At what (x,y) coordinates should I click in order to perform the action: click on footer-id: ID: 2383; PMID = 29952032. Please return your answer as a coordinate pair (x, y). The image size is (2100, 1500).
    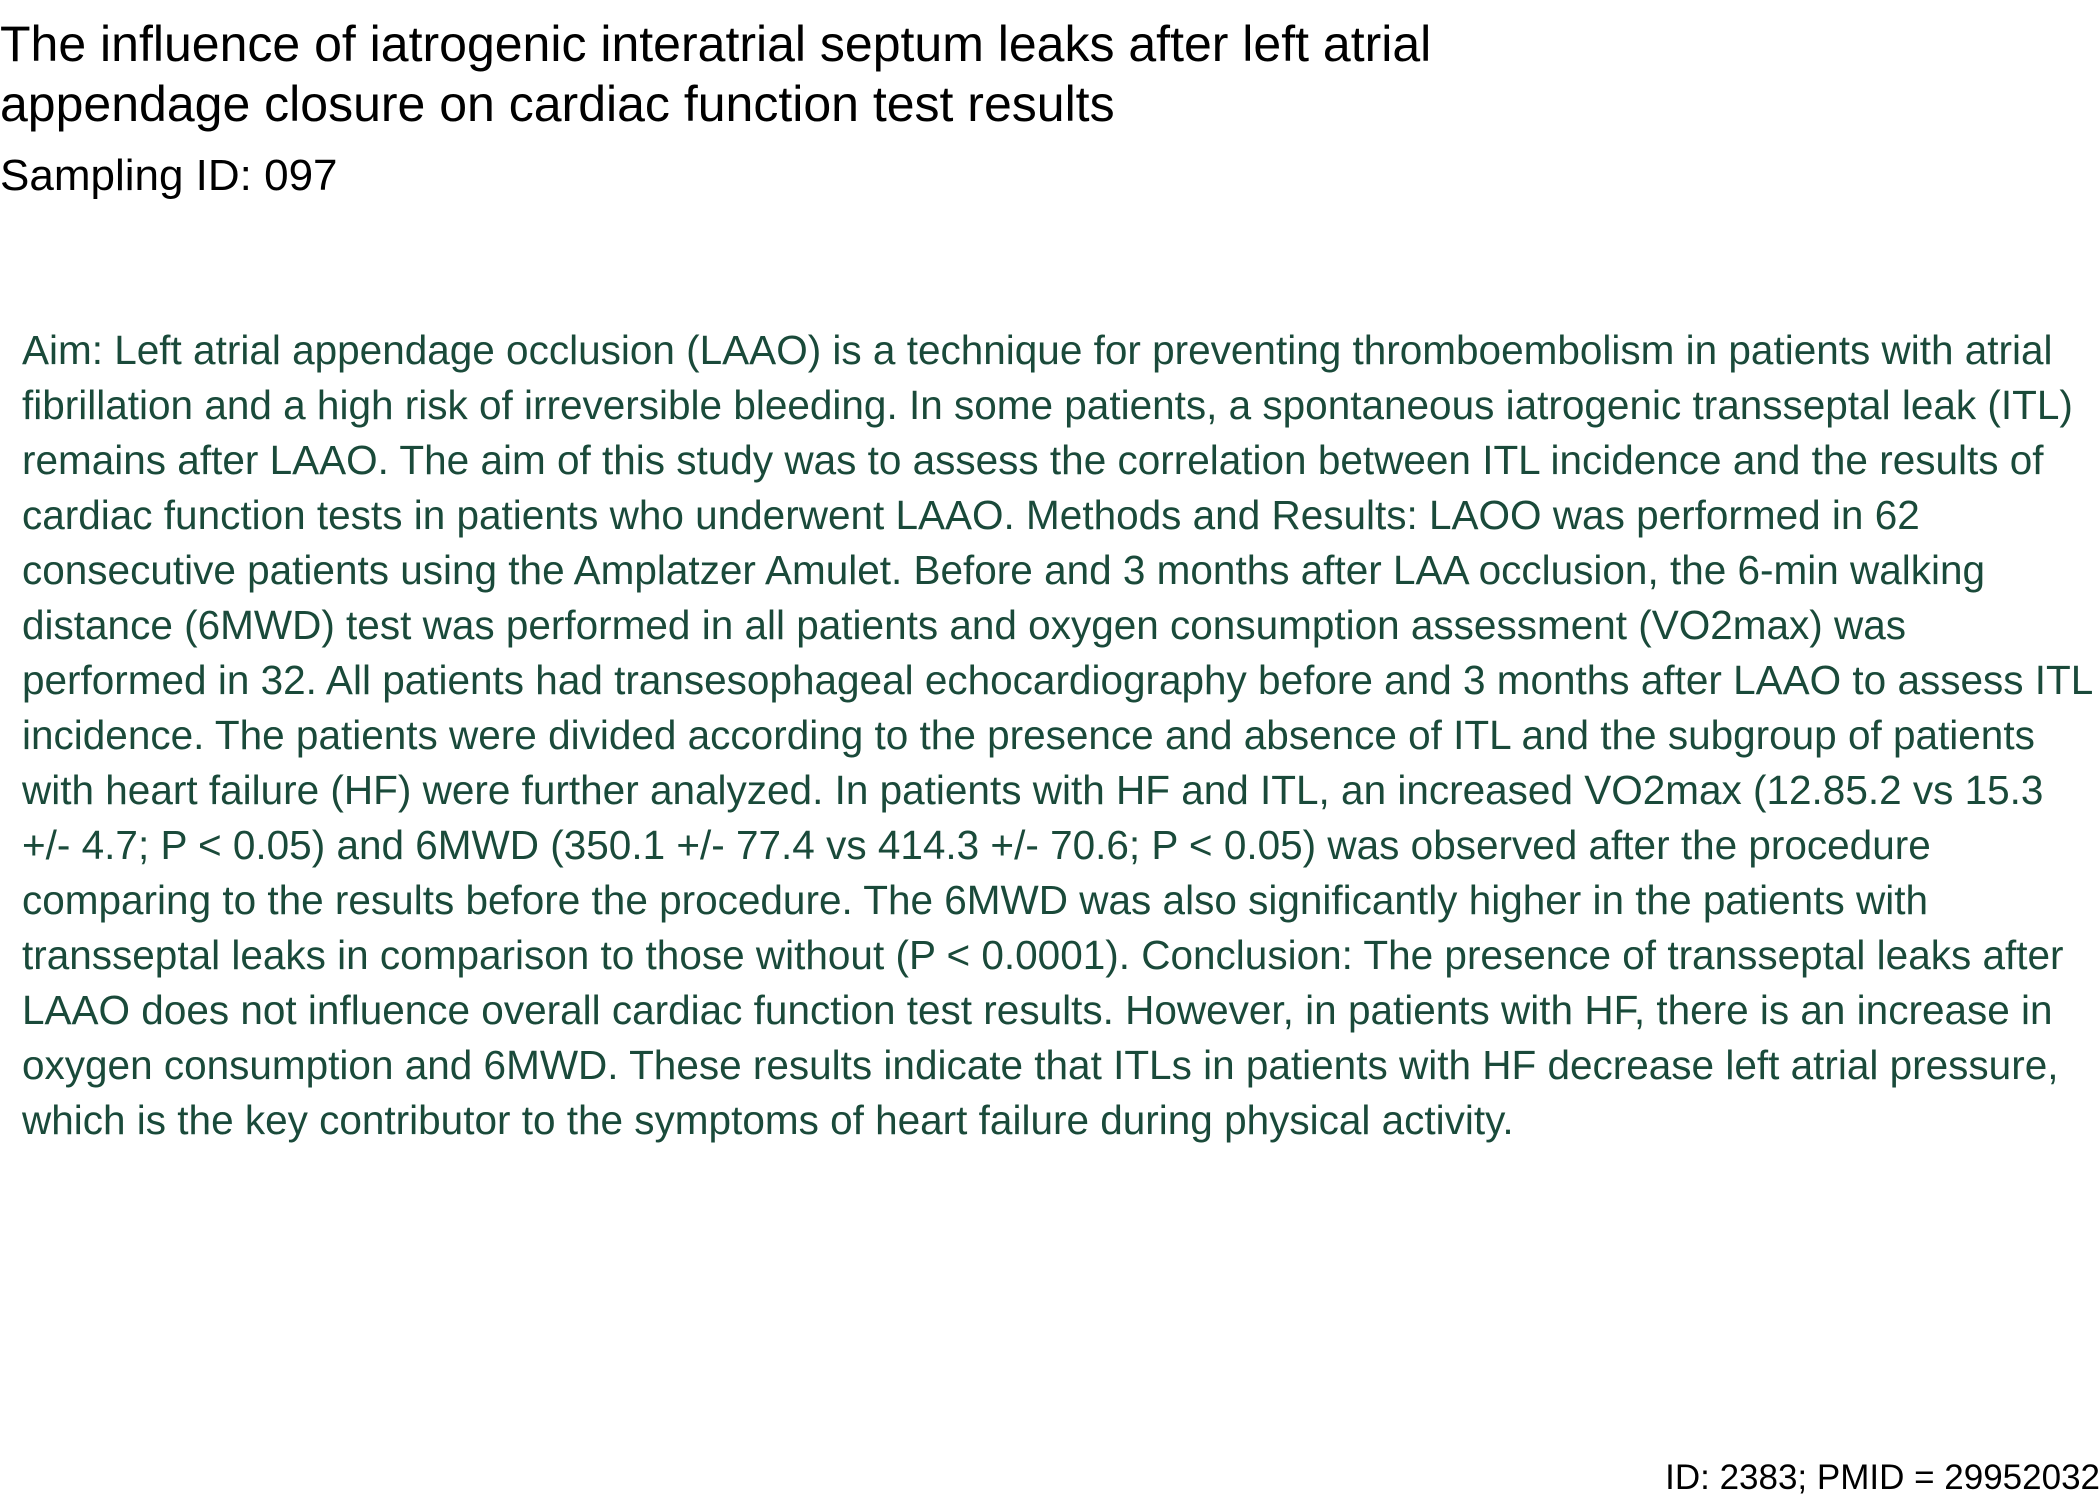
    Looking at the image, I should click on (1882, 1477).